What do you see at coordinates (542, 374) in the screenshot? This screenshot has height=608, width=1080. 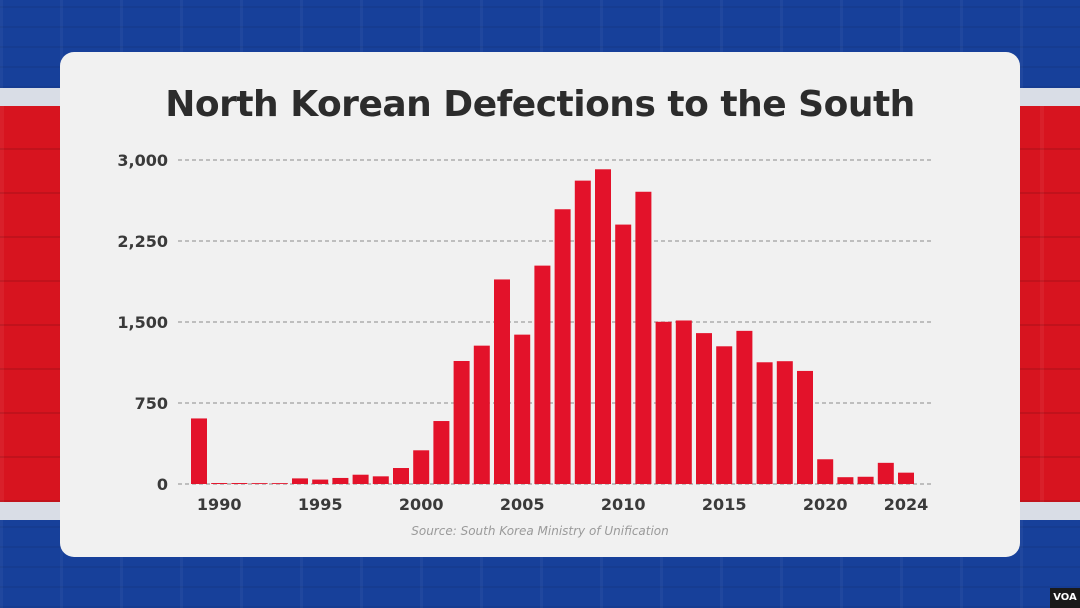 I see `bar-2006` at bounding box center [542, 374].